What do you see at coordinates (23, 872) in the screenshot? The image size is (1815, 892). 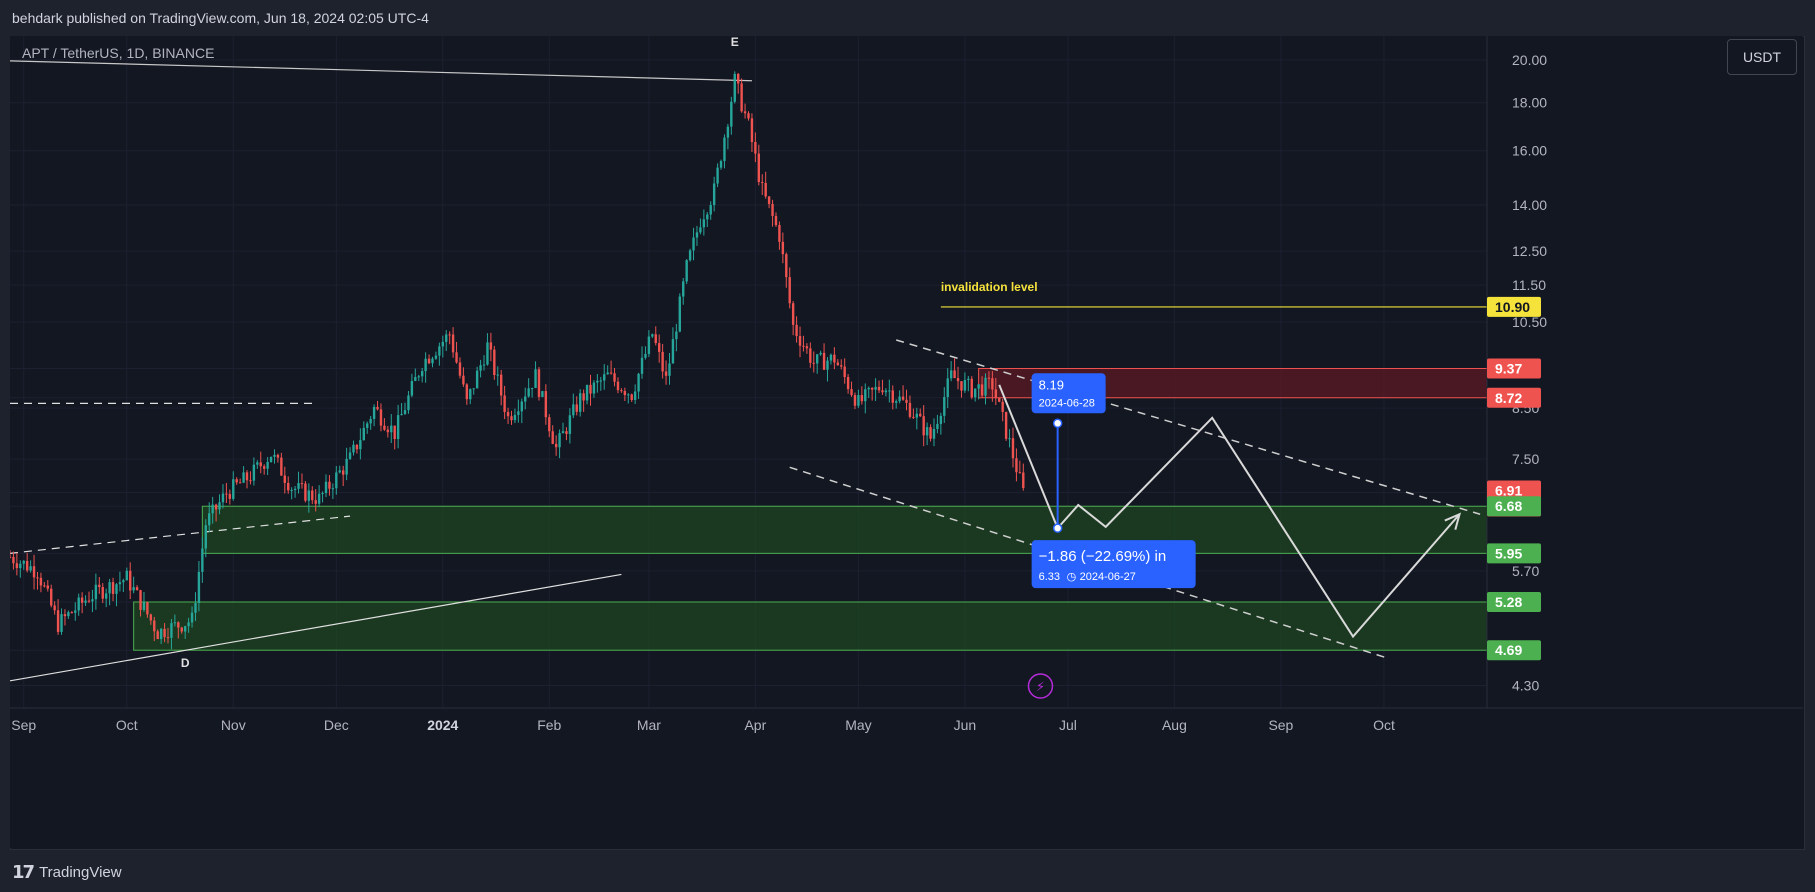 I see `tradingview-logo-icon: 17` at bounding box center [23, 872].